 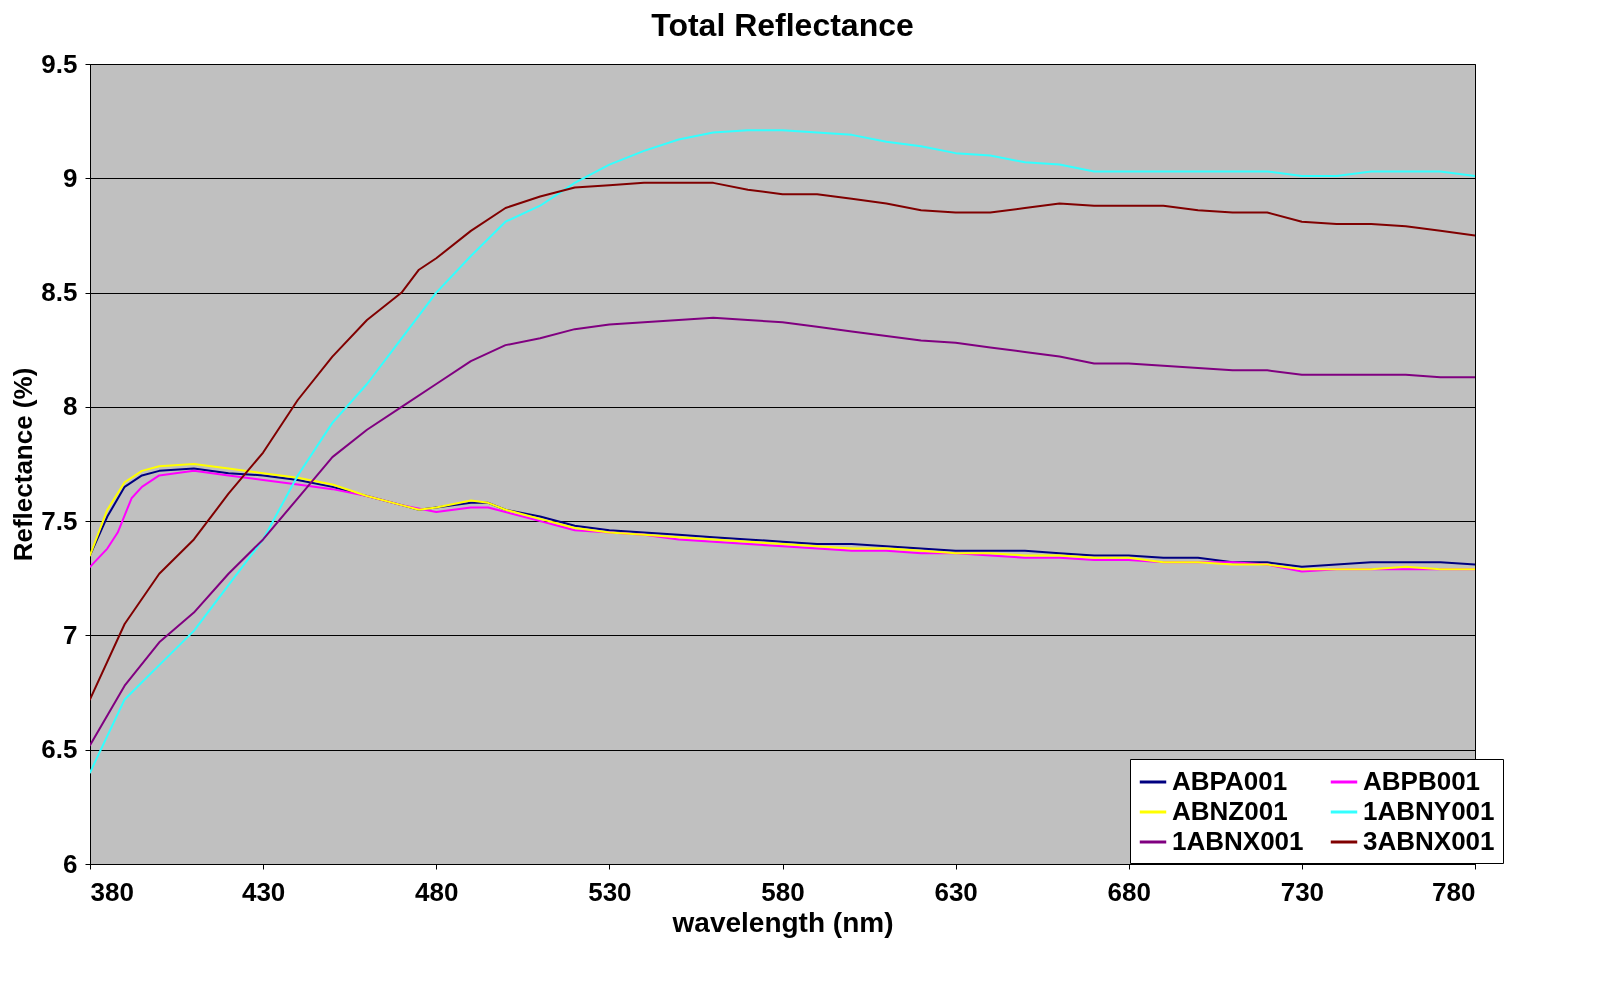 I want to click on x-tick-label: 680, so click(x=1129, y=891).